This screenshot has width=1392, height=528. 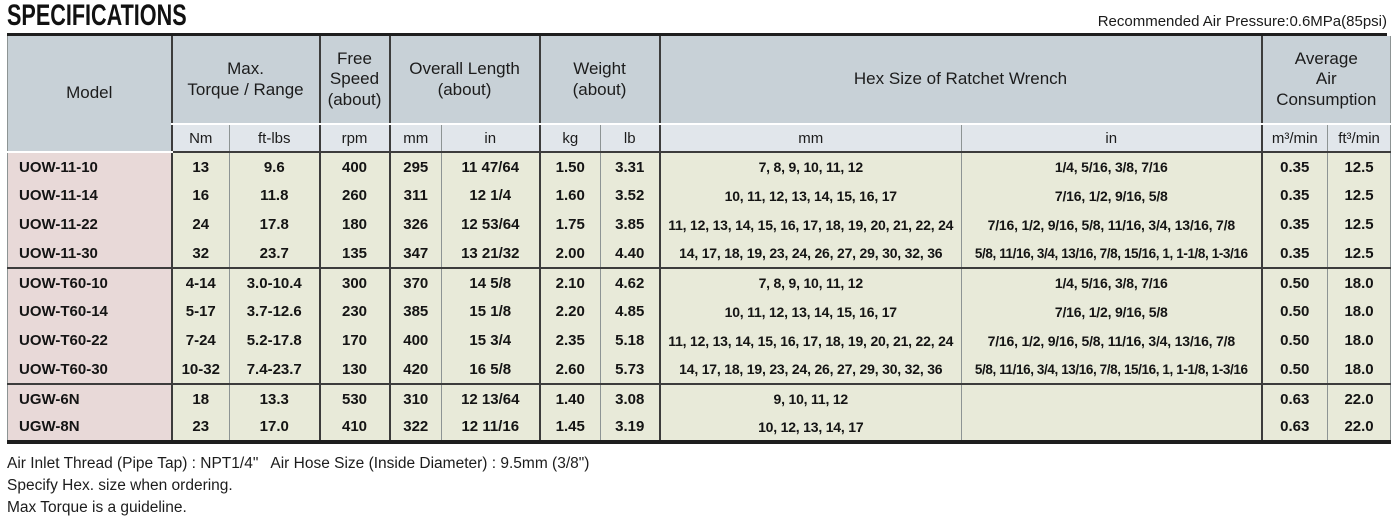 What do you see at coordinates (245, 80) in the screenshot?
I see `col-header-max-torque: Max. Torque / Range` at bounding box center [245, 80].